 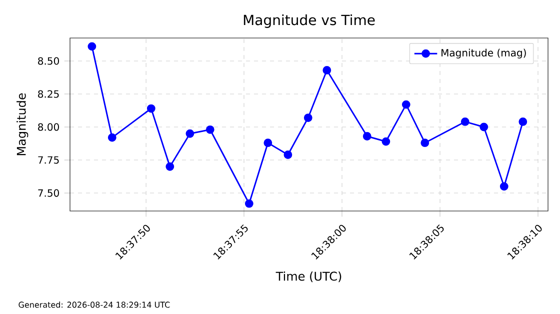 I want to click on legend-label: Magnitude (mag), so click(x=484, y=53).